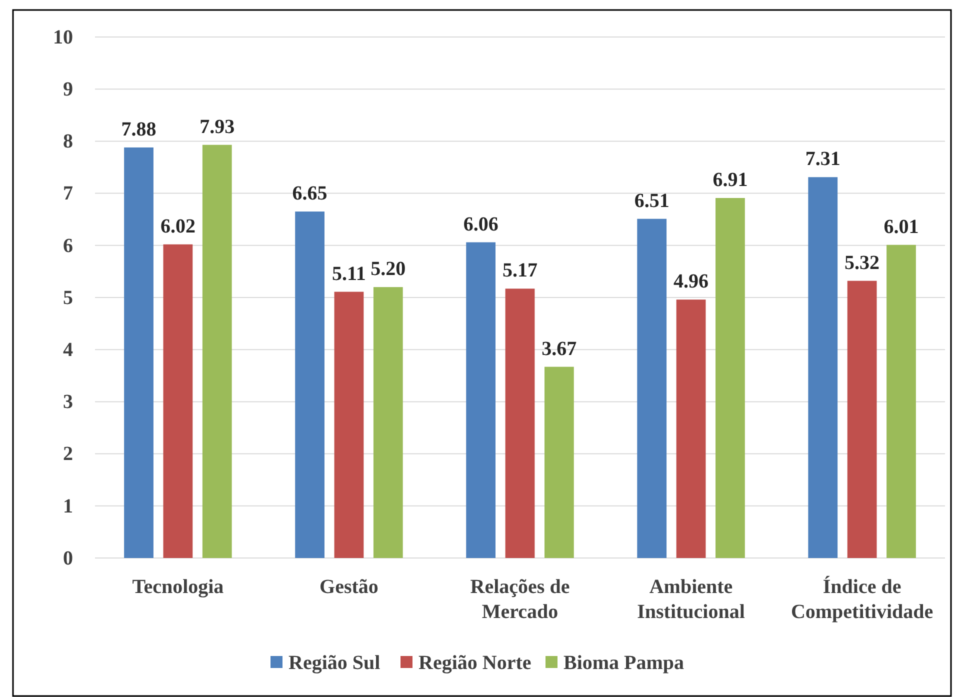 This screenshot has height=697, width=957. I want to click on legend-label: Bioma Pampa, so click(624, 663).